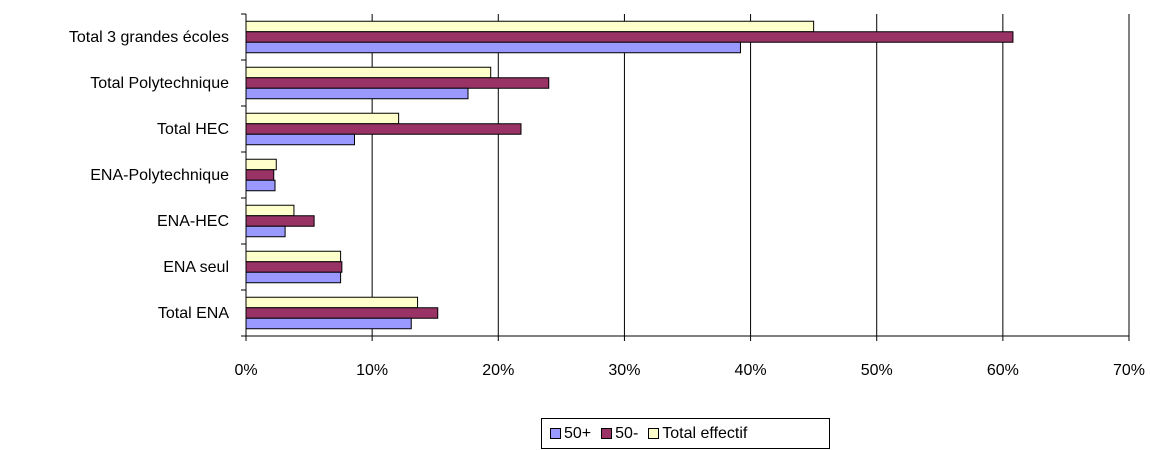 The width and height of the screenshot is (1150, 450). Describe the element at coordinates (196, 267) in the screenshot. I see `category-label: ENA seul` at that location.